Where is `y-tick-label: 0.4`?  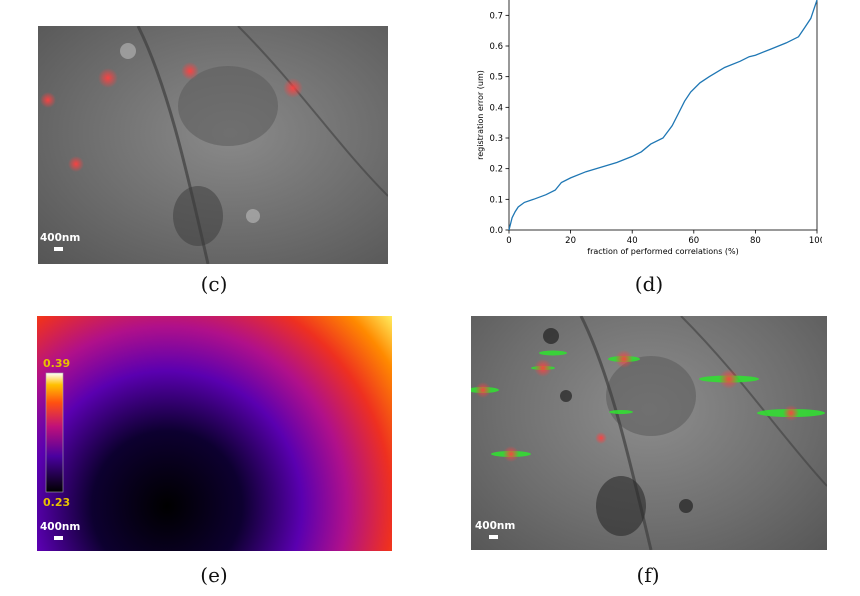 y-tick-label: 0.4 is located at coordinates (496, 108).